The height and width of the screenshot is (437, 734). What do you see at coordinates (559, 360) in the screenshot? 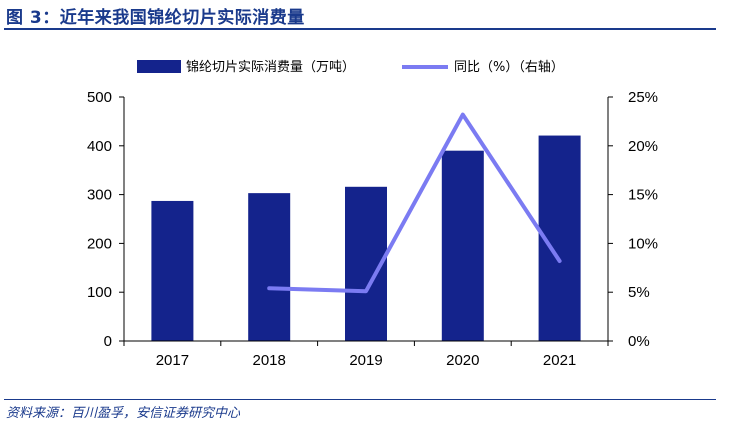
I see `x-tick-label: 2021` at bounding box center [559, 360].